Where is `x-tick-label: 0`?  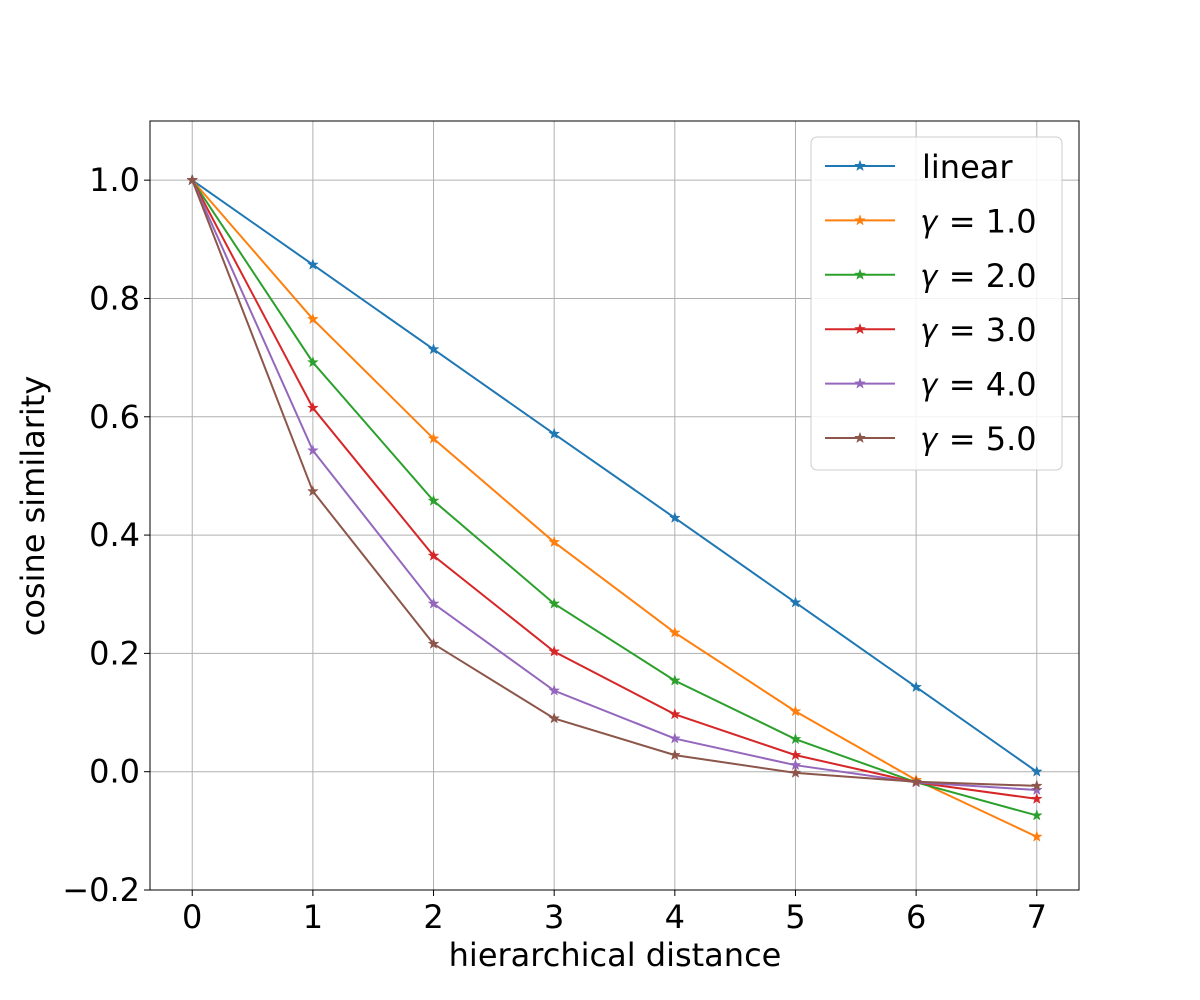 x-tick-label: 0 is located at coordinates (192, 917).